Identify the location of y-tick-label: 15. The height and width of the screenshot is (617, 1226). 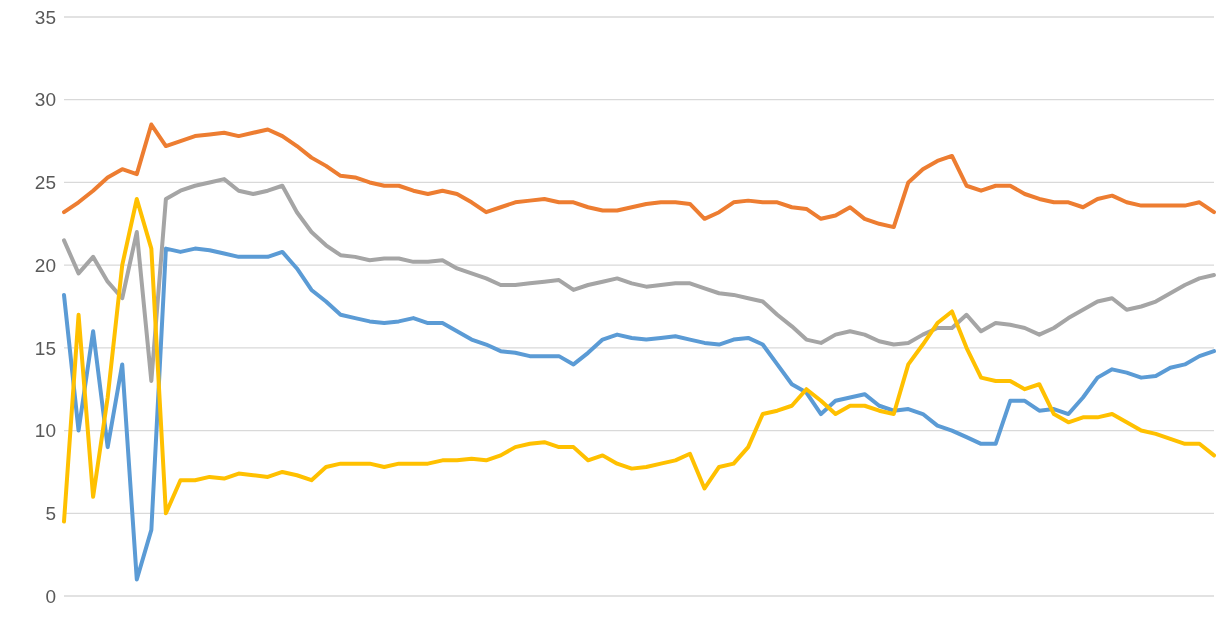
(45, 348).